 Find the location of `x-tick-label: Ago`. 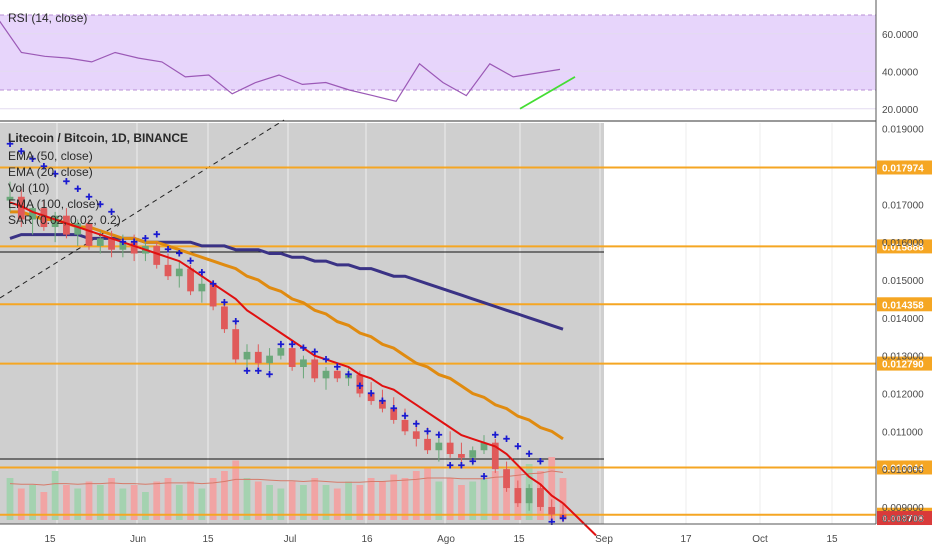

x-tick-label: Ago is located at coordinates (446, 539).